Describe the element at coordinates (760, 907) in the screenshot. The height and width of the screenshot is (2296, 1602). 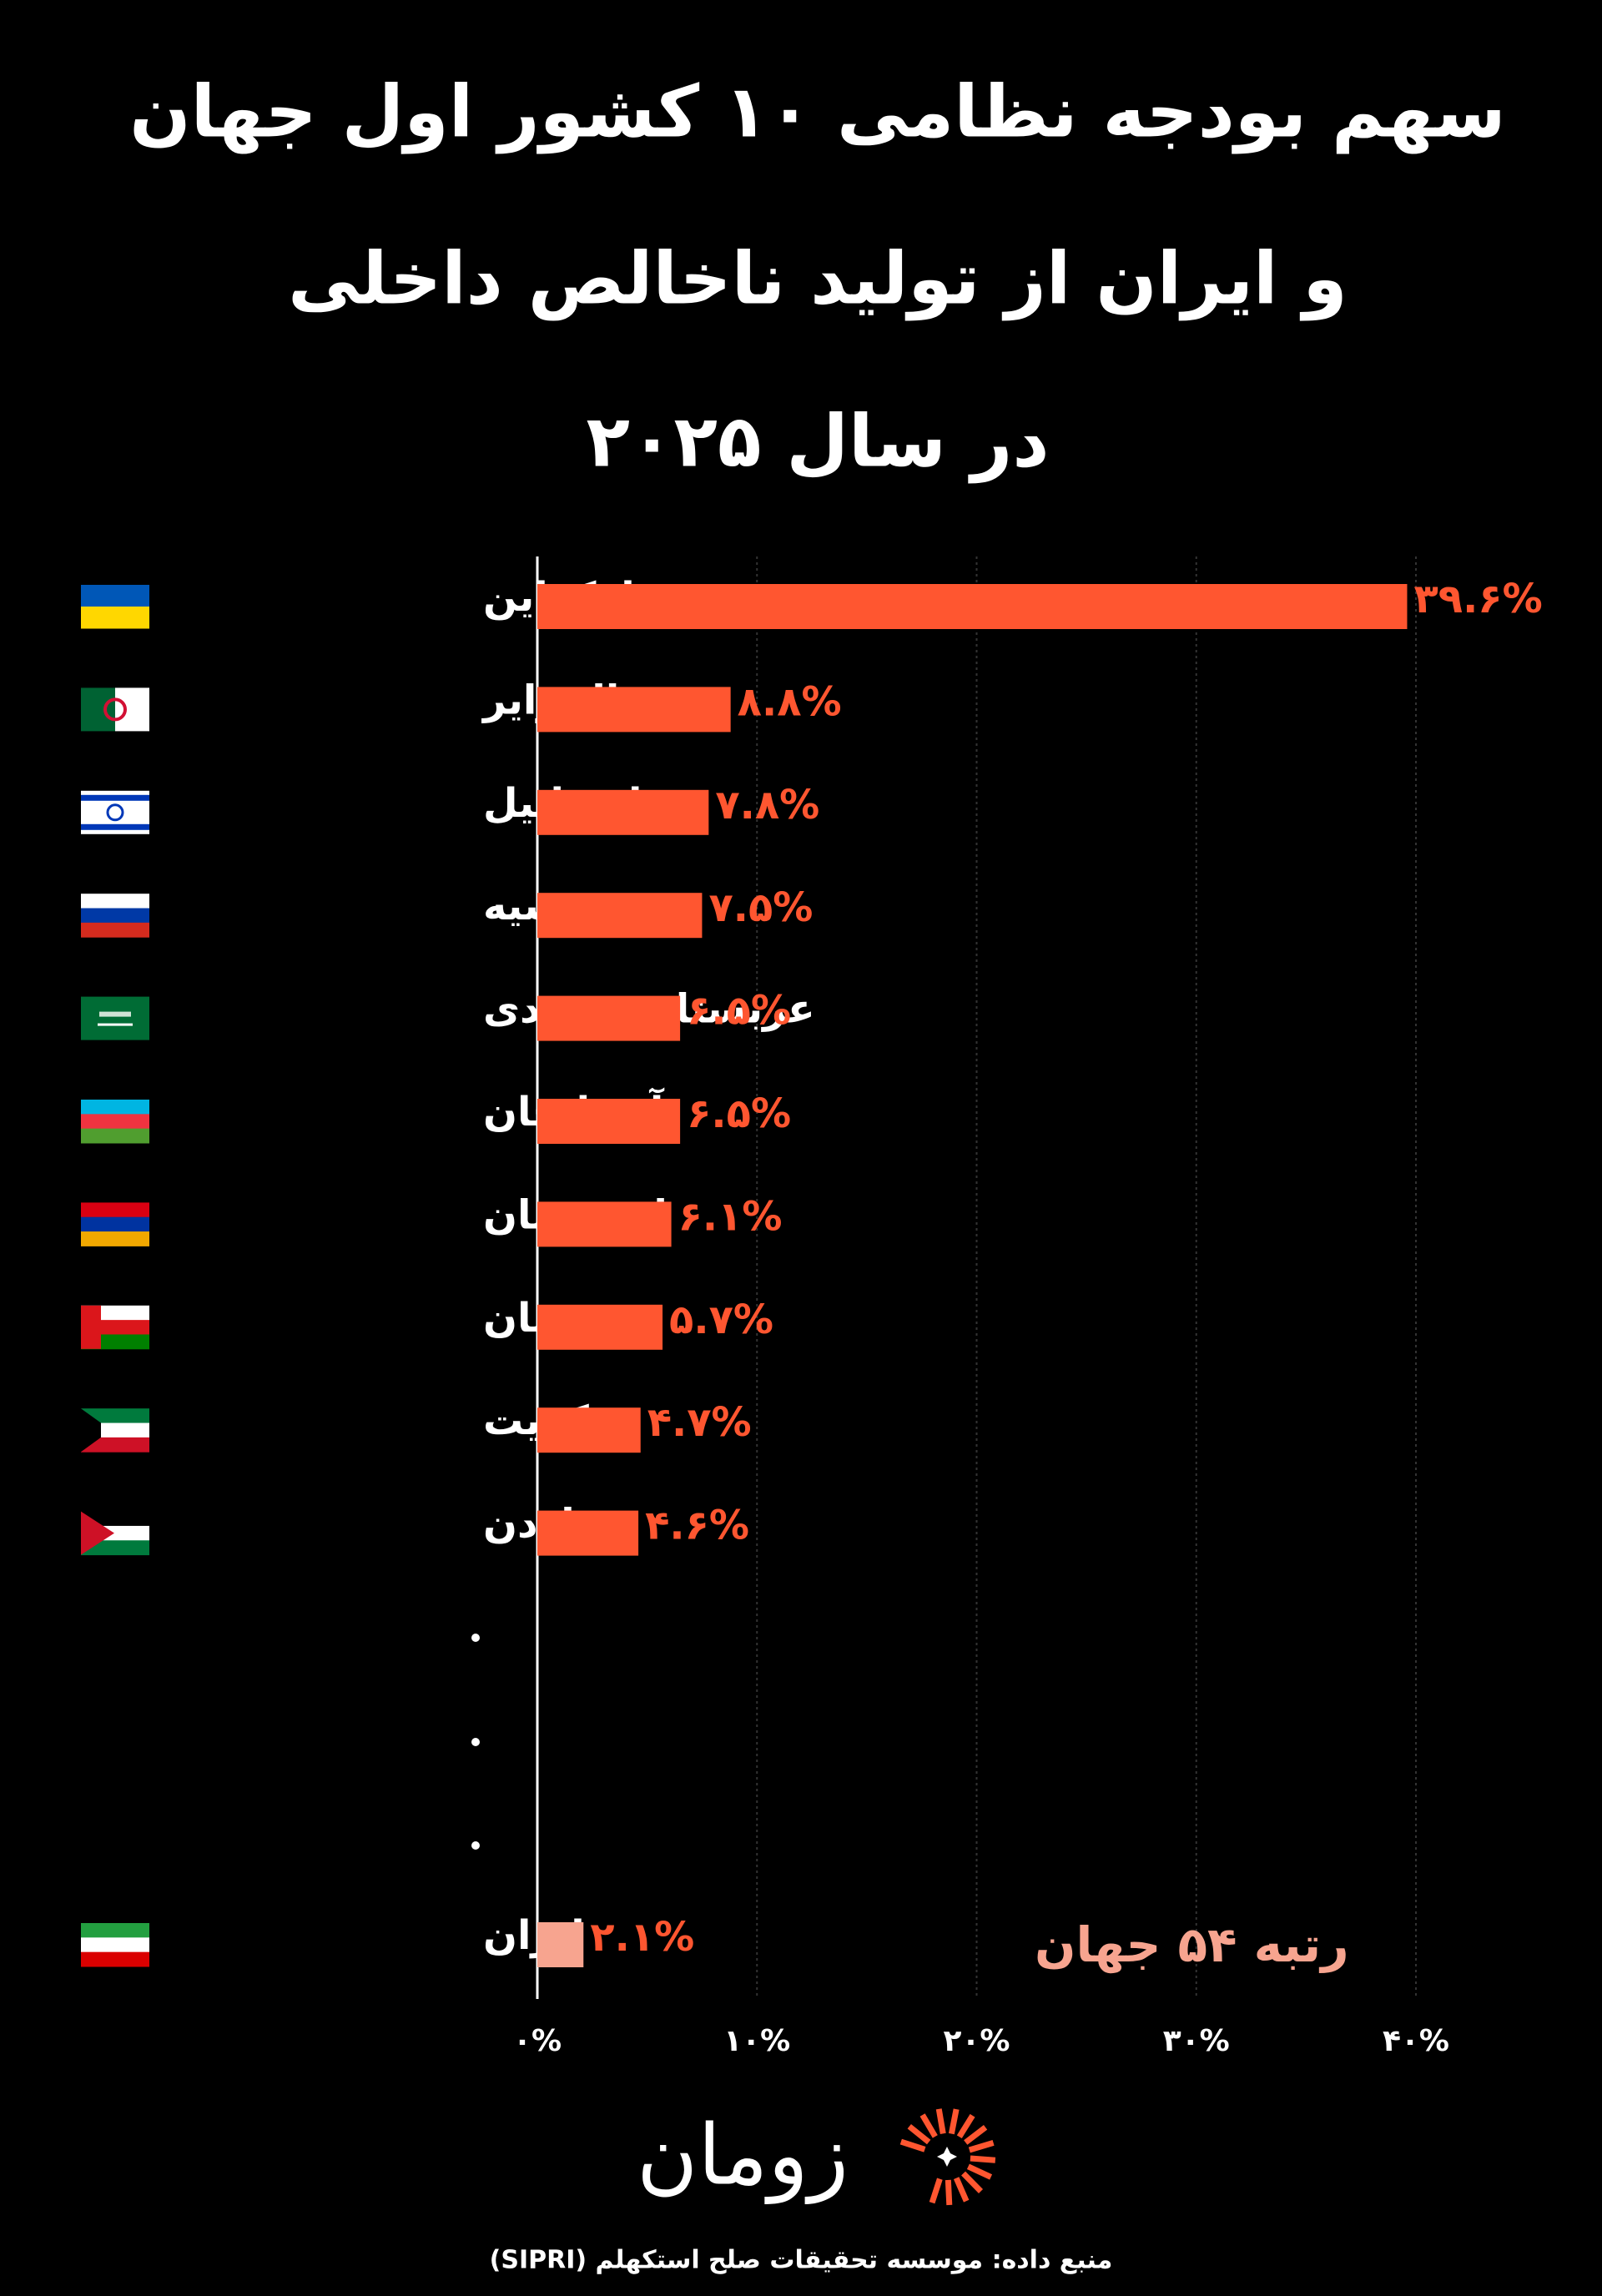
I see `value-label: ۷.۵%` at that location.